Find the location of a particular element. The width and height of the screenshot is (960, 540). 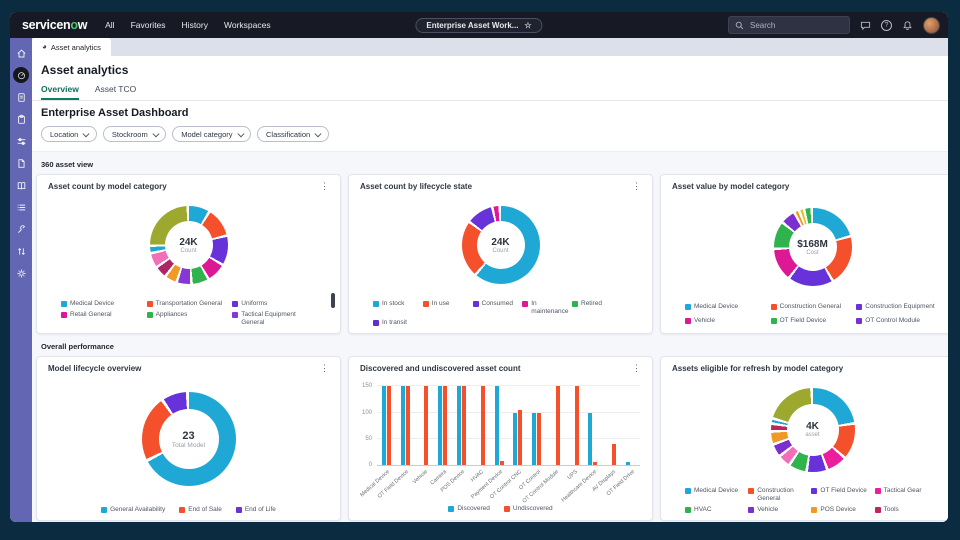

filter-stockroom: Stockroom is located at coordinates (134, 134).